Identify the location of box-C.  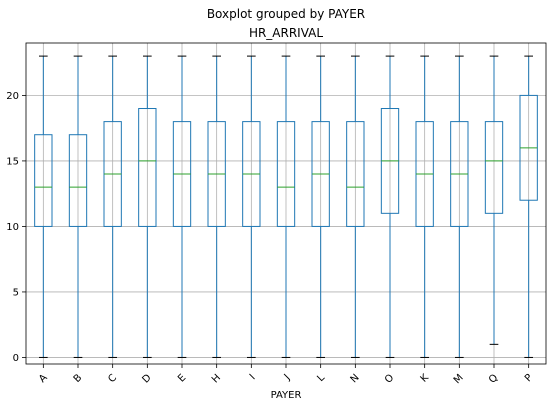
(112, 206).